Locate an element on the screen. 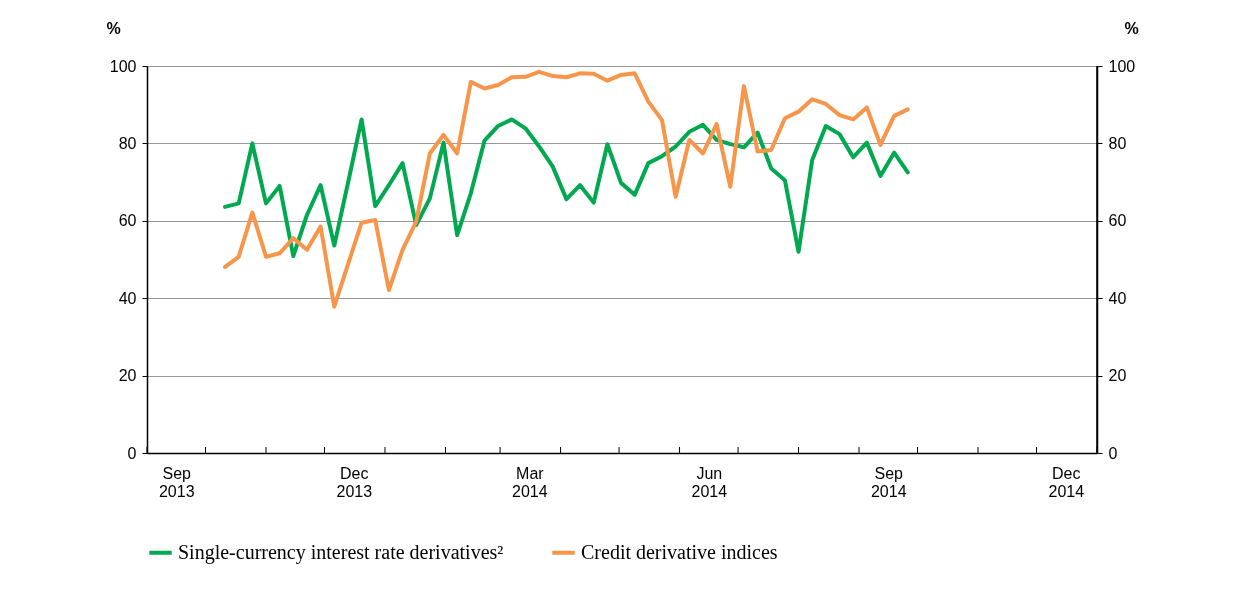 This screenshot has height=599, width=1237. line-series is located at coordinates (566, 188).